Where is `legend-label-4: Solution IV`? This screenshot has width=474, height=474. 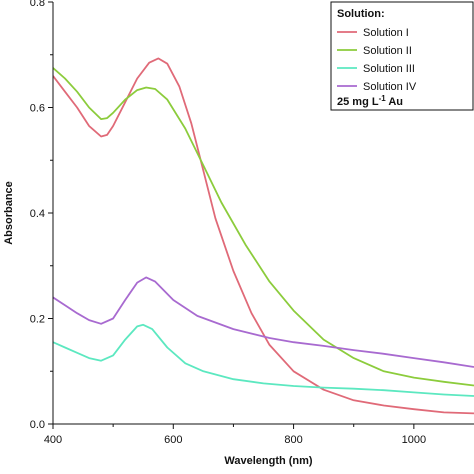
legend-label-4: Solution IV is located at coordinates (390, 87).